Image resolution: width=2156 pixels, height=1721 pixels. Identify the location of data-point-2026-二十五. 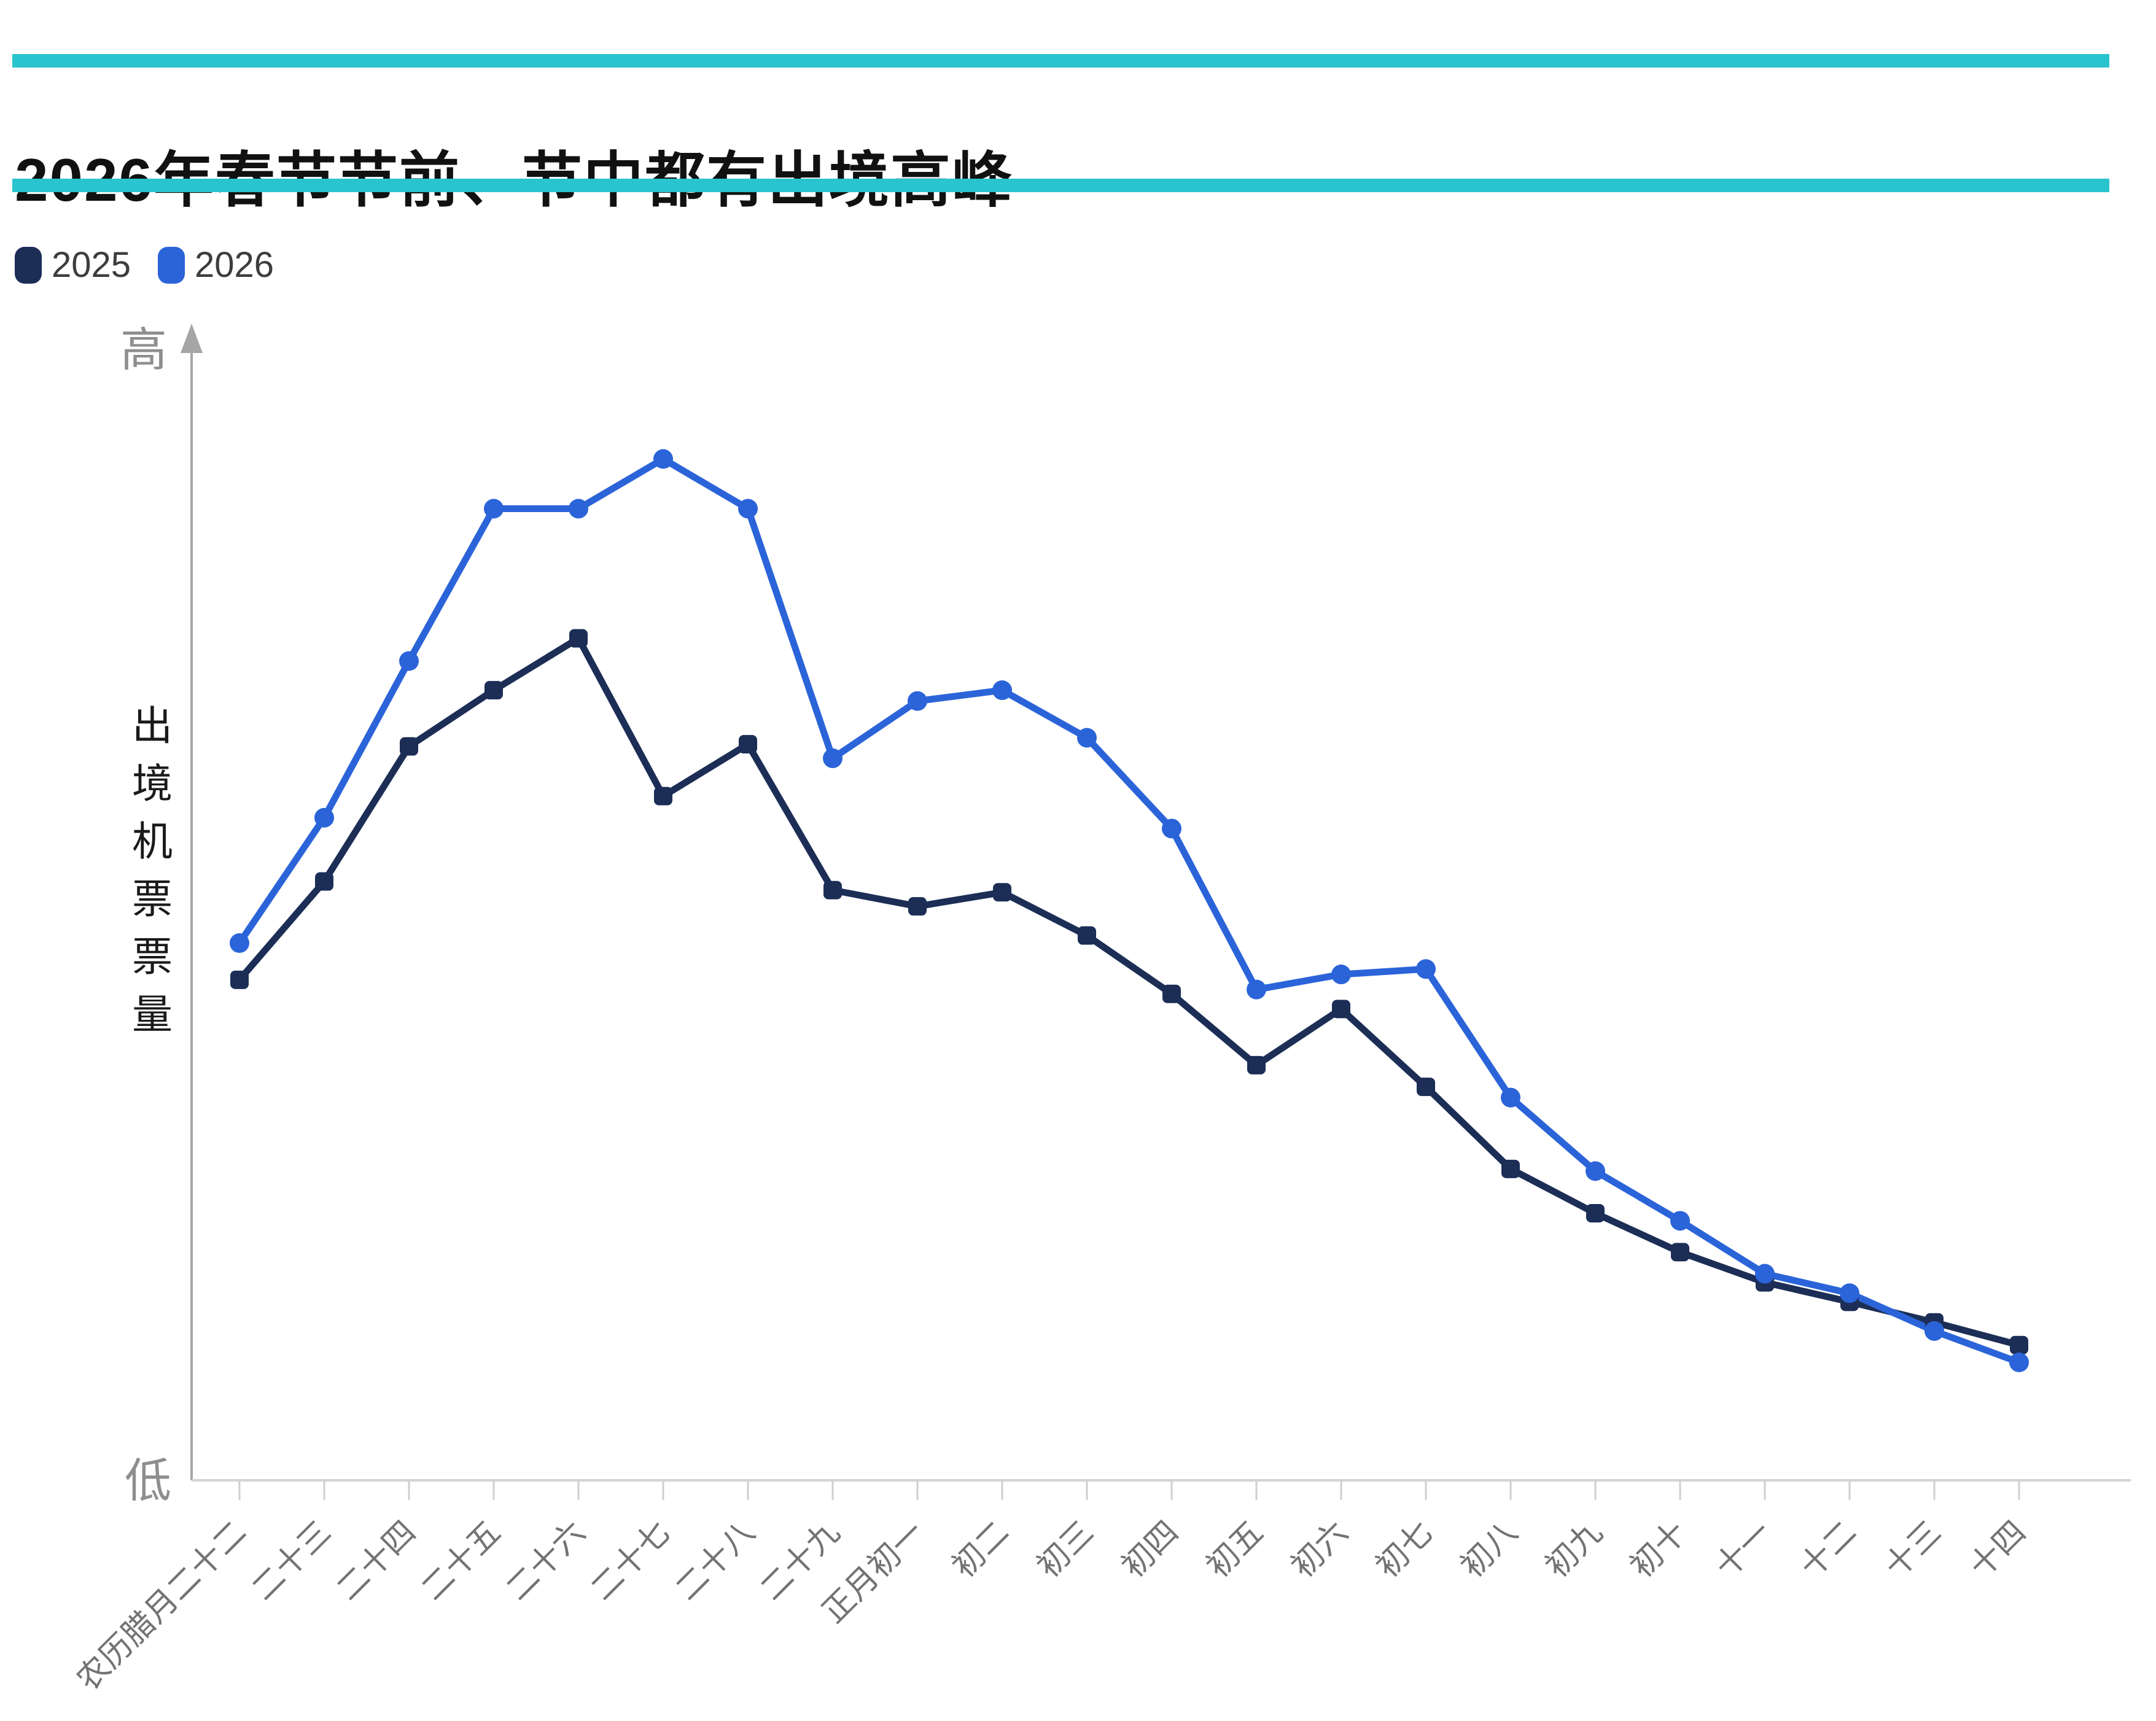
(494, 509).